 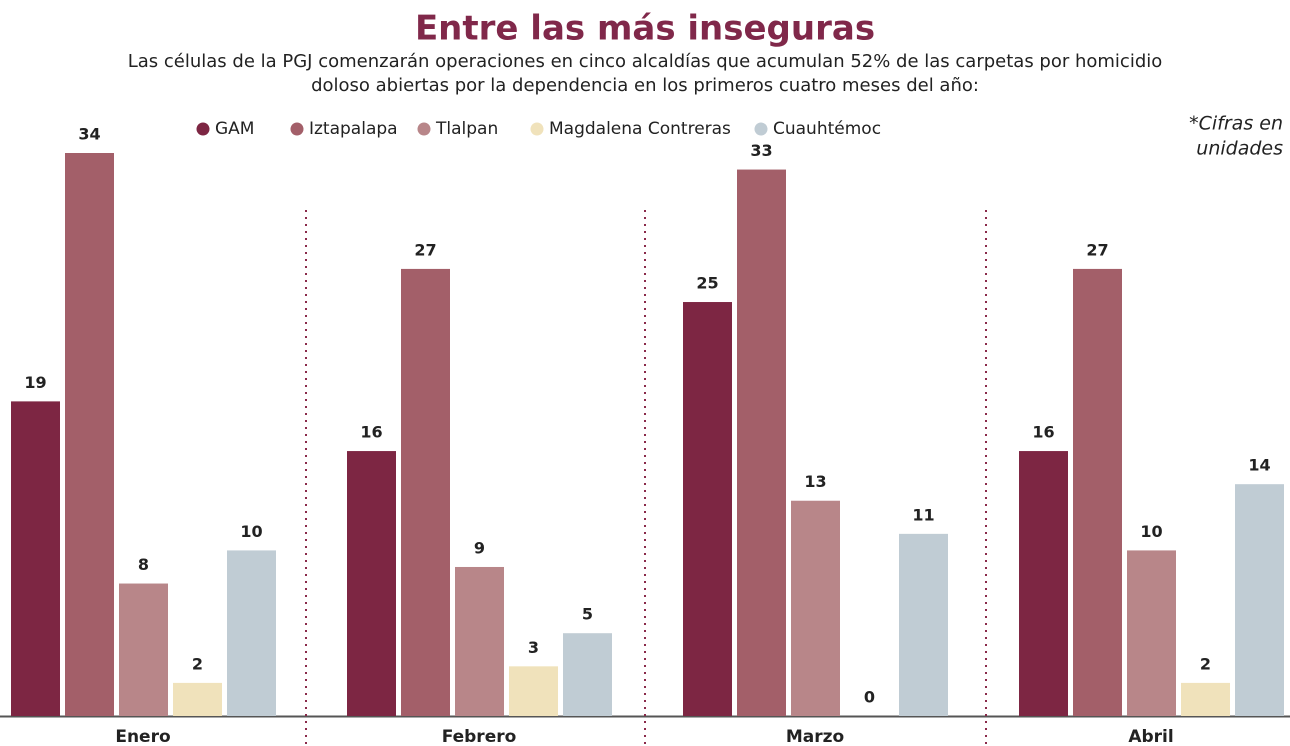 I want to click on x-tick-label: Marzo, so click(x=815, y=736).